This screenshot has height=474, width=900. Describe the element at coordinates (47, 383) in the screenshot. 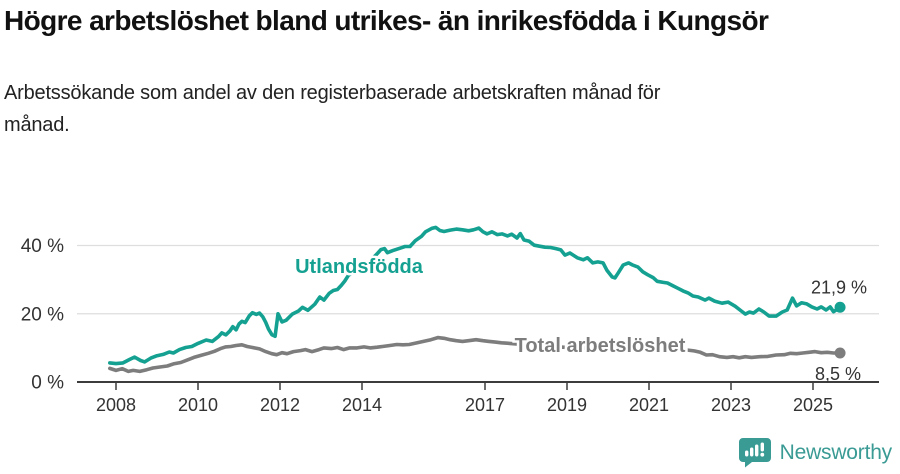

I see `y-tick-label: 0 %` at that location.